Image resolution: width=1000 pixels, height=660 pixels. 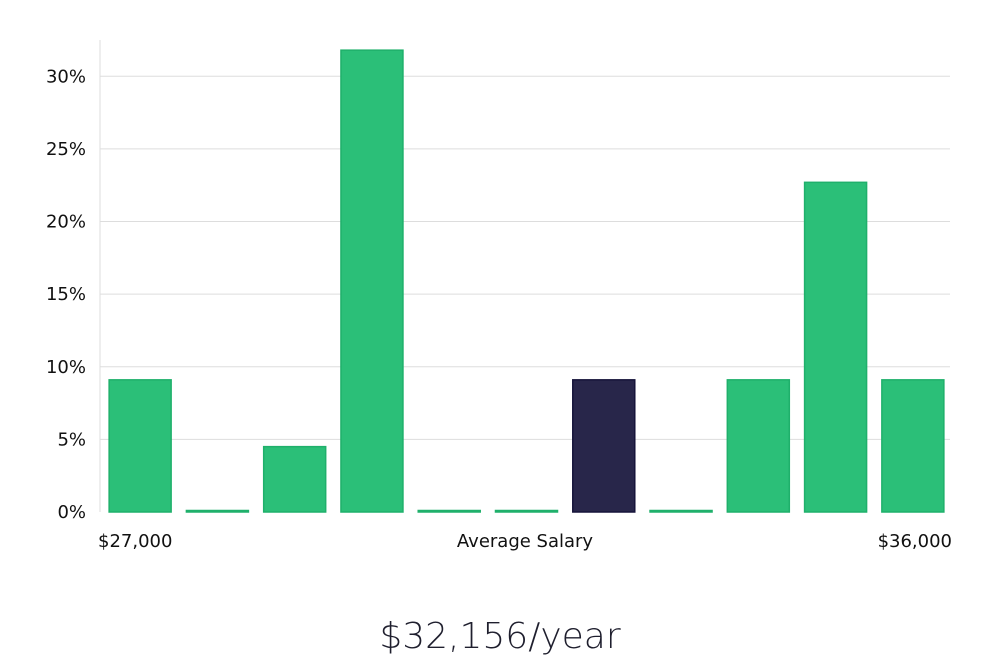 I want to click on y-tick-label: 15%, so click(x=66, y=294).